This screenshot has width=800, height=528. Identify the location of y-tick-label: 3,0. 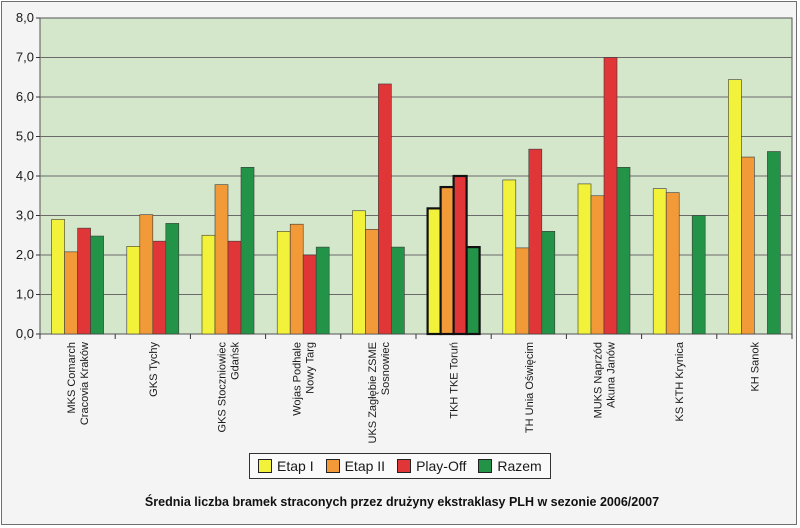
(25, 215).